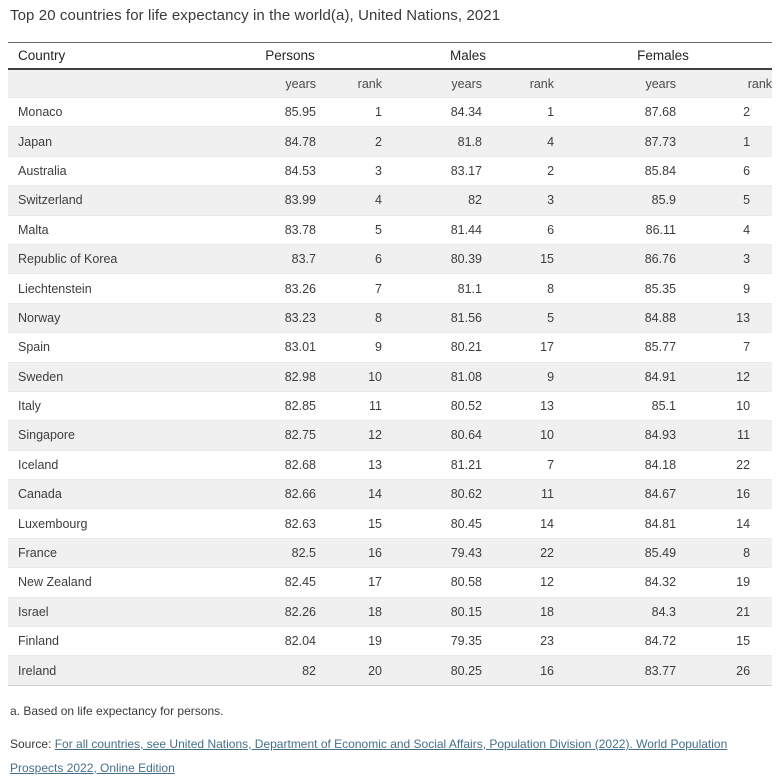 This screenshot has height=780, width=780. Describe the element at coordinates (349, 229) in the screenshot. I see `persons-rank-cell: 5` at that location.